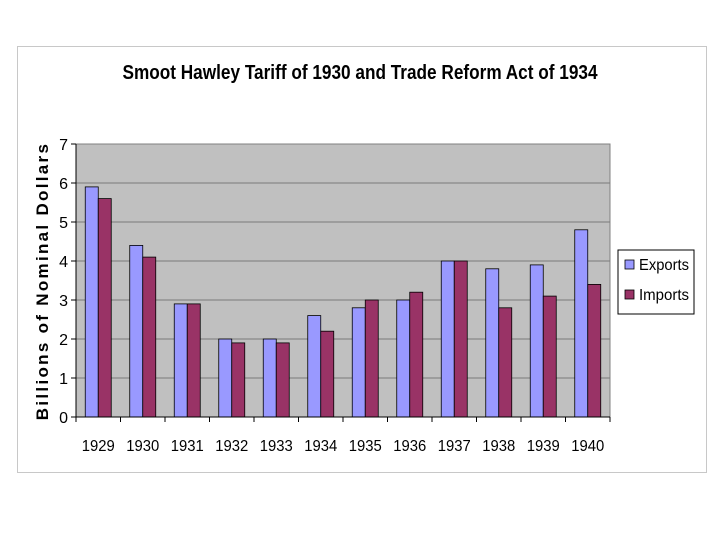 The image size is (720, 540). Describe the element at coordinates (664, 295) in the screenshot. I see `legend-label-imports: Imports` at that location.